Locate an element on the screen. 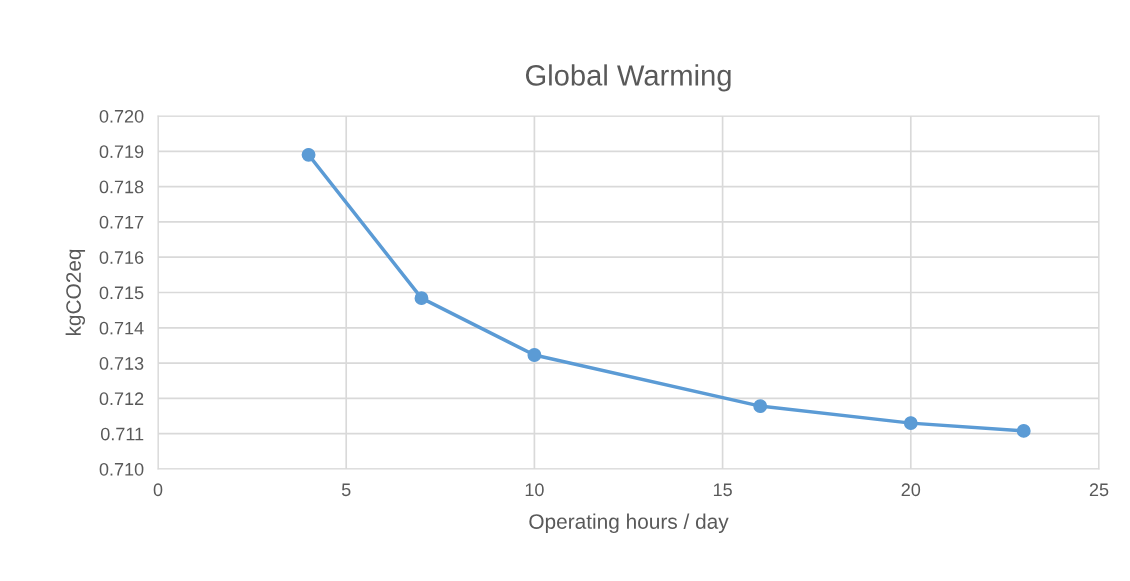 This screenshot has height=581, width=1130. y-tick-label: 0.720 is located at coordinates (121, 116).